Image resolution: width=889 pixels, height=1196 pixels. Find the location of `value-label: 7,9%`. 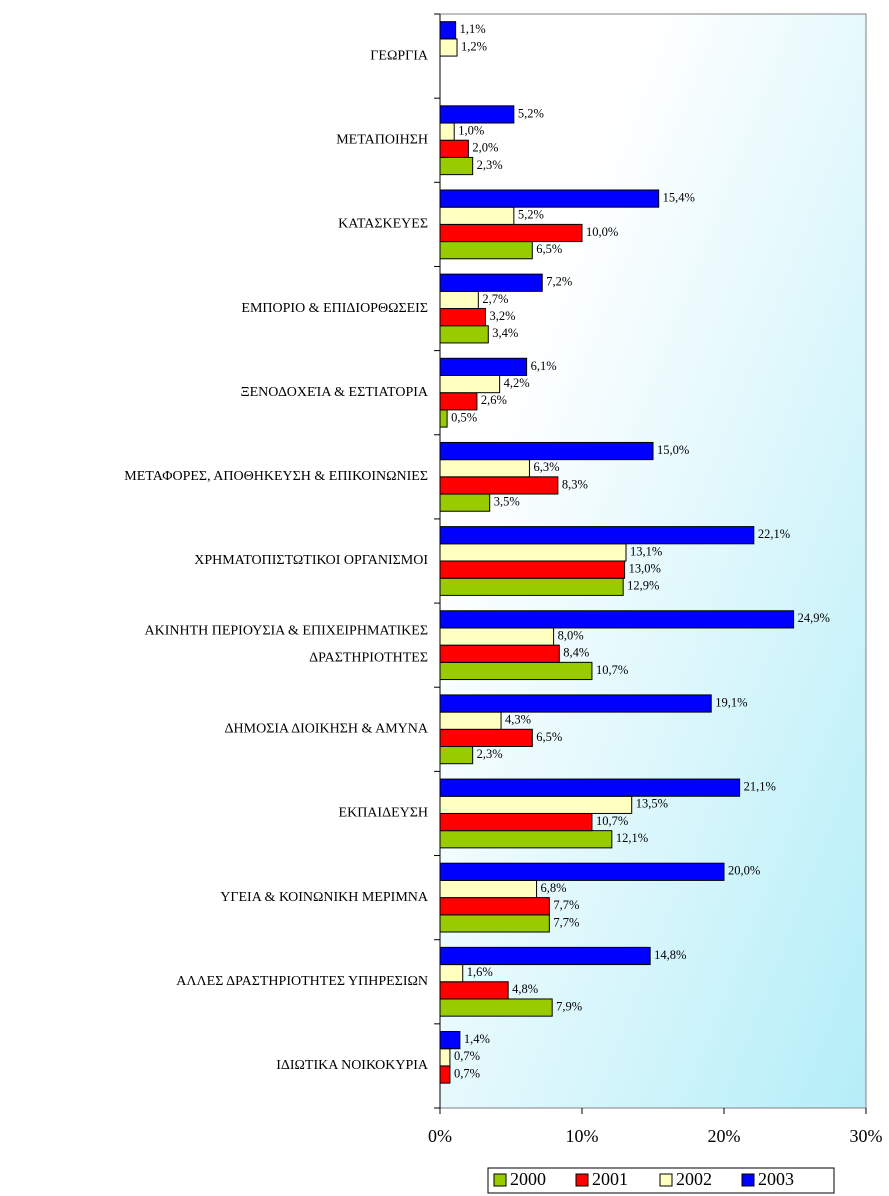

value-label: 7,9% is located at coordinates (569, 1006).